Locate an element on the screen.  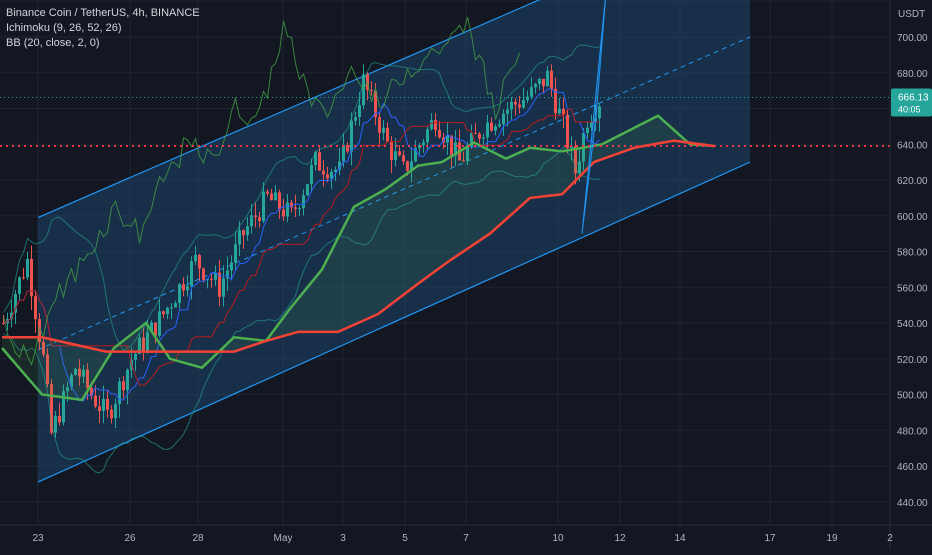
ichimoku-legend: Ichimoku (9, 26, 52, 26) is located at coordinates (64, 28).